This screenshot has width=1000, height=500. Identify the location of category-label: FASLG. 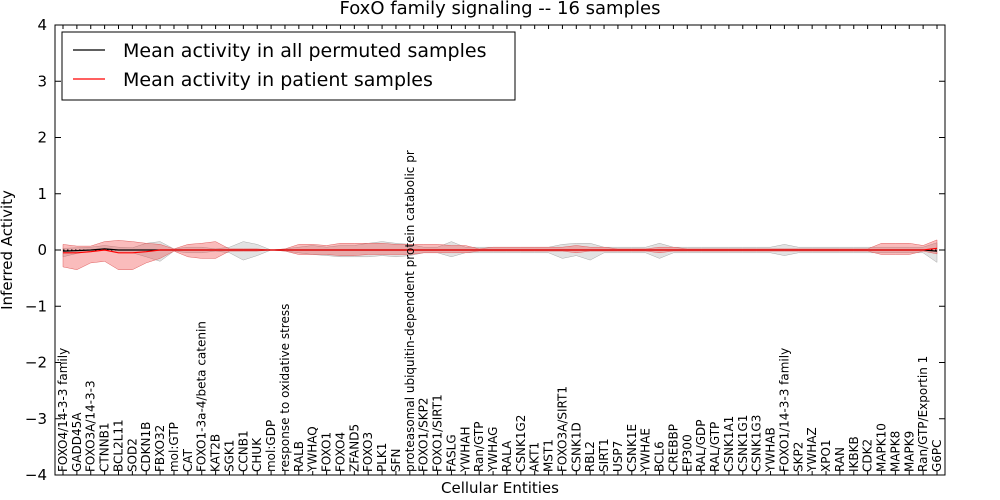
(451, 453).